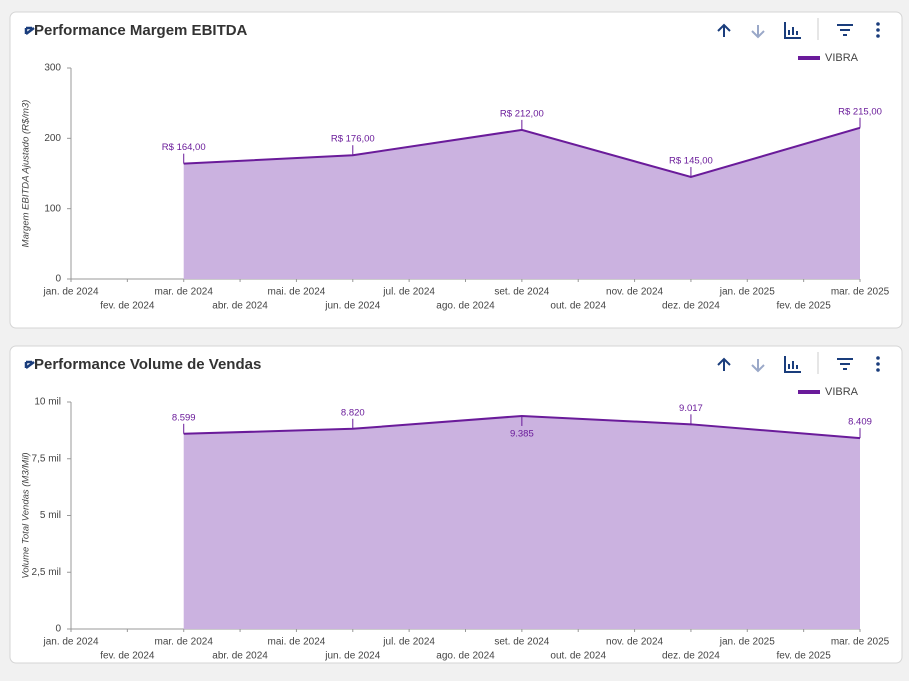  What do you see at coordinates (691, 161) in the screenshot?
I see `data-label: R$ 145,00` at bounding box center [691, 161].